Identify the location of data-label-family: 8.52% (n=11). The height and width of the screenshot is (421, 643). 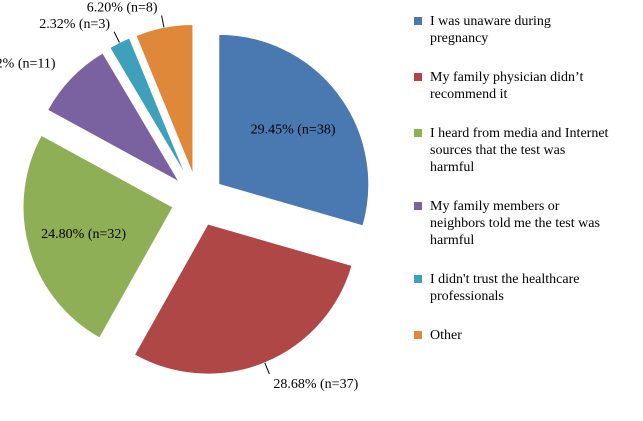
(28, 64).